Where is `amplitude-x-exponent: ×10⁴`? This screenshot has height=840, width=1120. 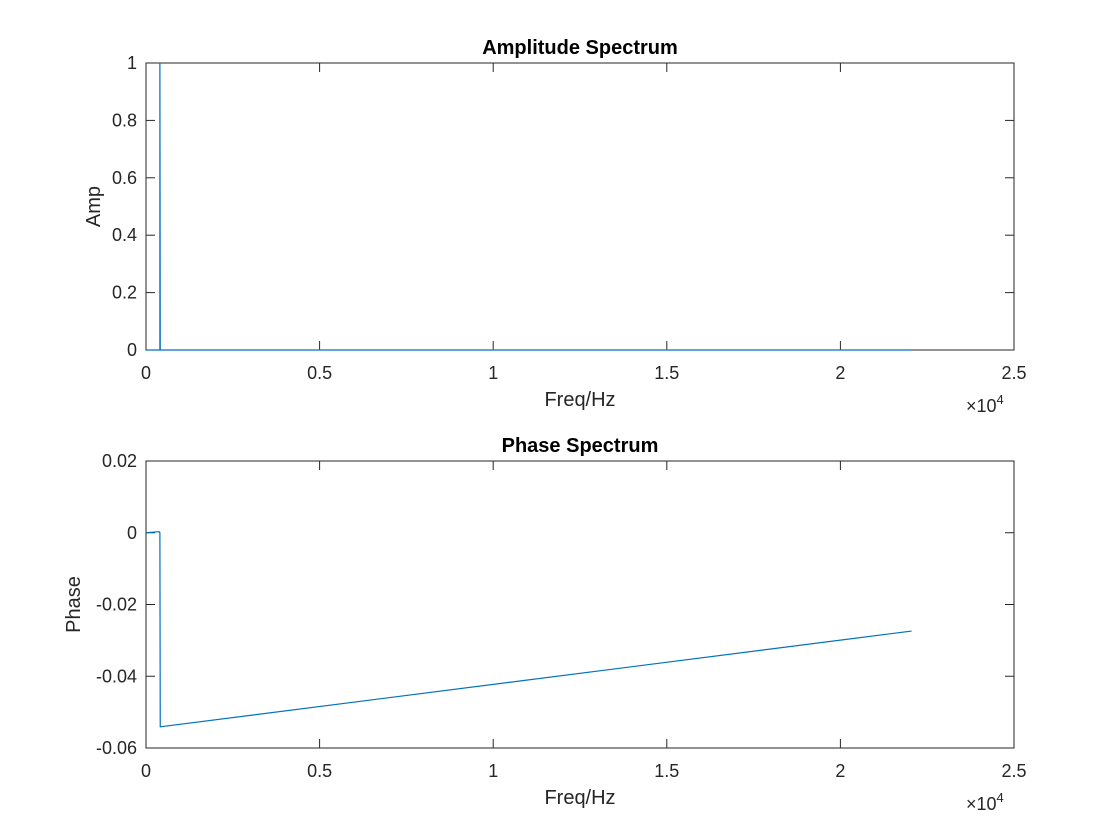
amplitude-x-exponent: ×10⁴ is located at coordinates (985, 404).